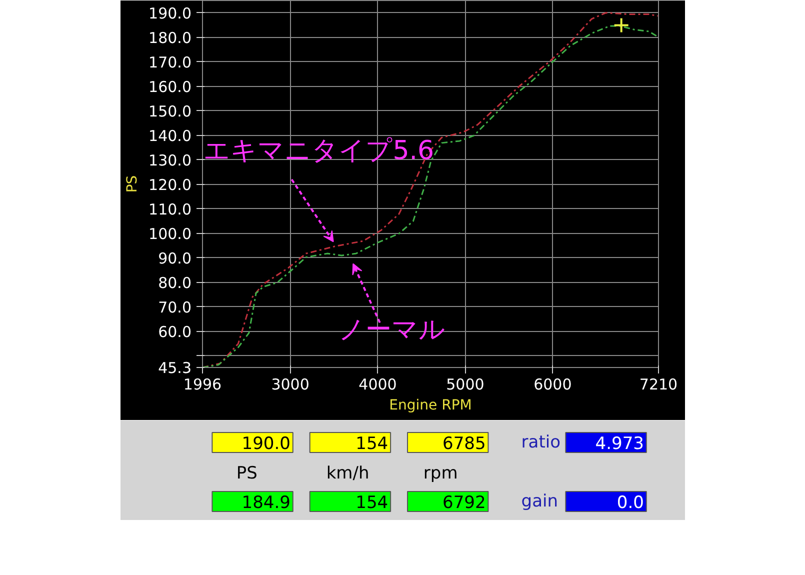 The height and width of the screenshot is (575, 805). I want to click on y-tick-label: 170.0, so click(170, 62).